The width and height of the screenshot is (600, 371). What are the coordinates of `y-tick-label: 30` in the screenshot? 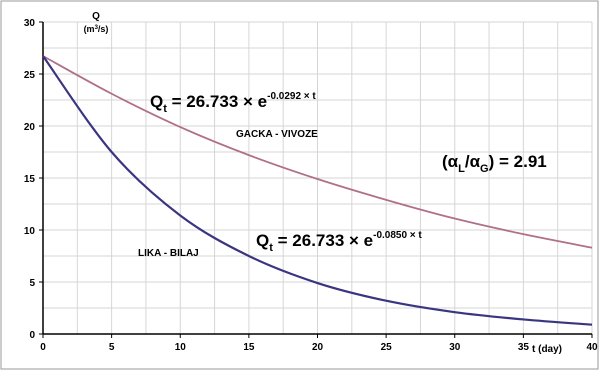 It's located at (30, 23).